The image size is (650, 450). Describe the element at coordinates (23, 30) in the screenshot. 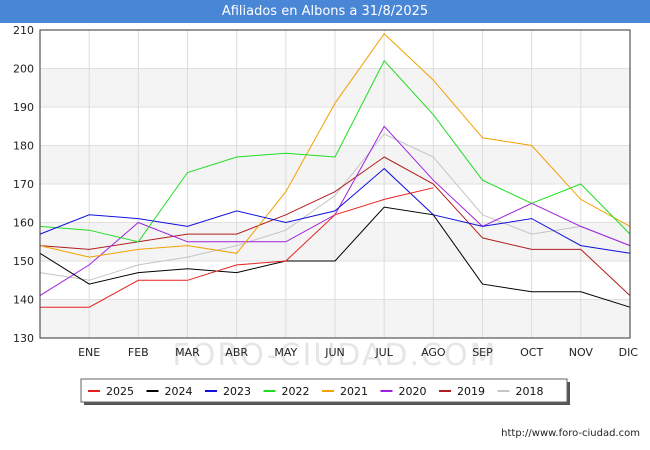

I see `y-tick-label: 210` at that location.